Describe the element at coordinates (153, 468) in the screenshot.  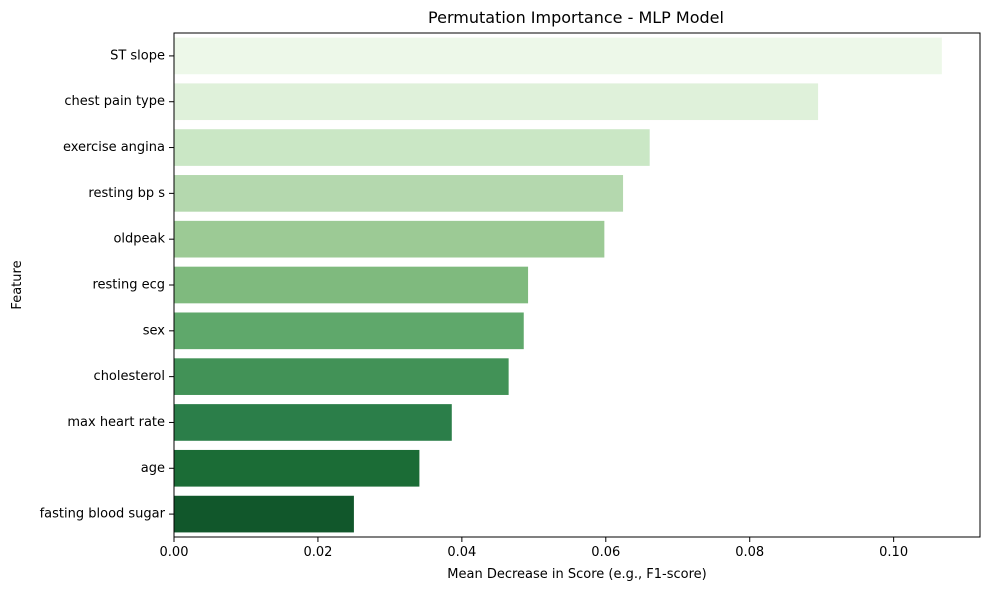
I see `y-tick-label: age` at that location.